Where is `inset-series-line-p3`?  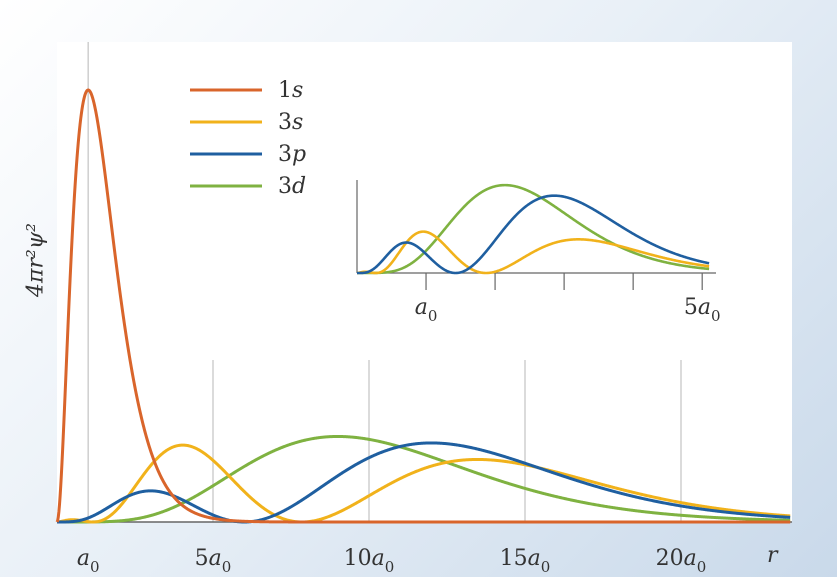
inset-series-line-p3 is located at coordinates (533, 234).